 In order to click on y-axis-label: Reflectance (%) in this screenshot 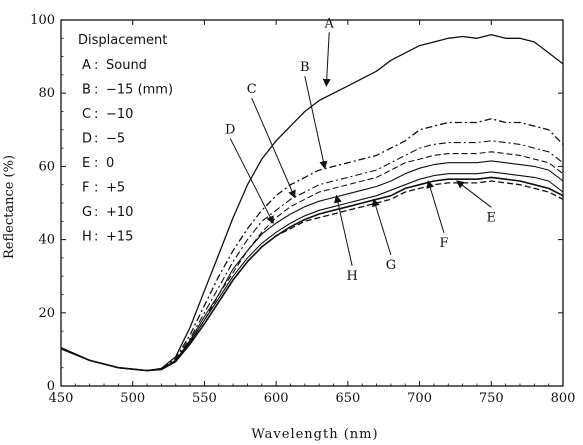, I will do `click(9, 207)`.